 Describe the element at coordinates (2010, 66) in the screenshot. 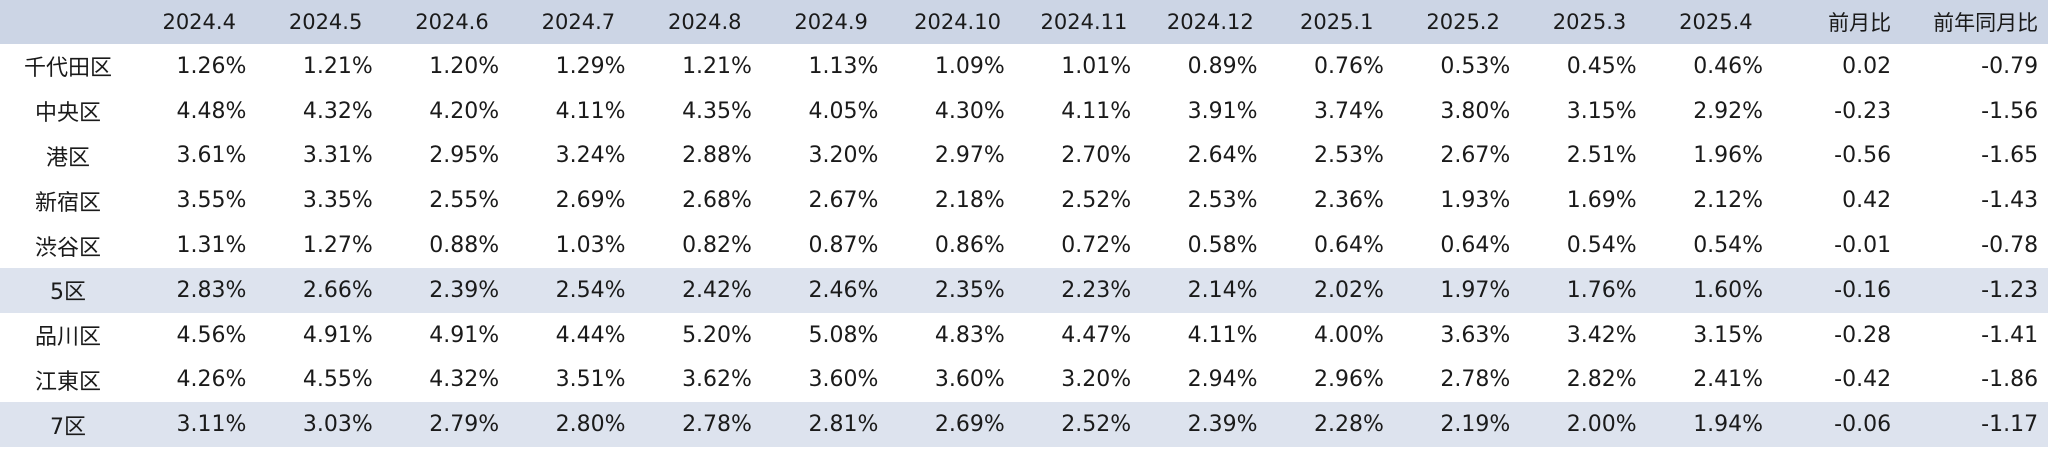

I see `year-over-year-cell: -0.79` at that location.